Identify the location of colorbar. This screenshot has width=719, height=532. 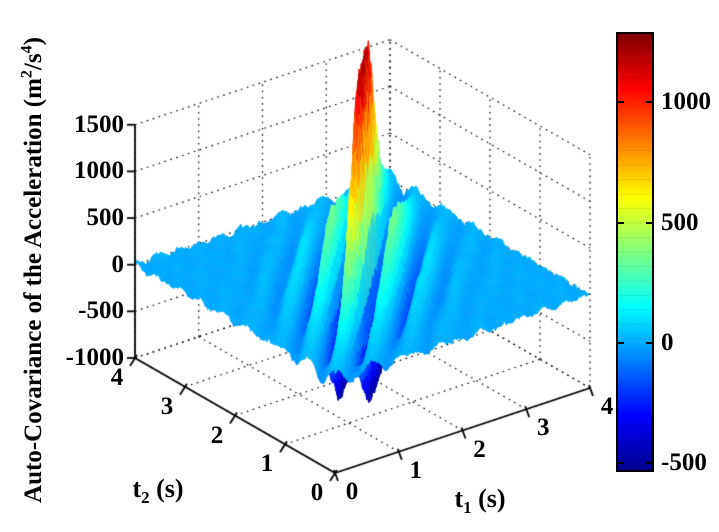
(635, 252).